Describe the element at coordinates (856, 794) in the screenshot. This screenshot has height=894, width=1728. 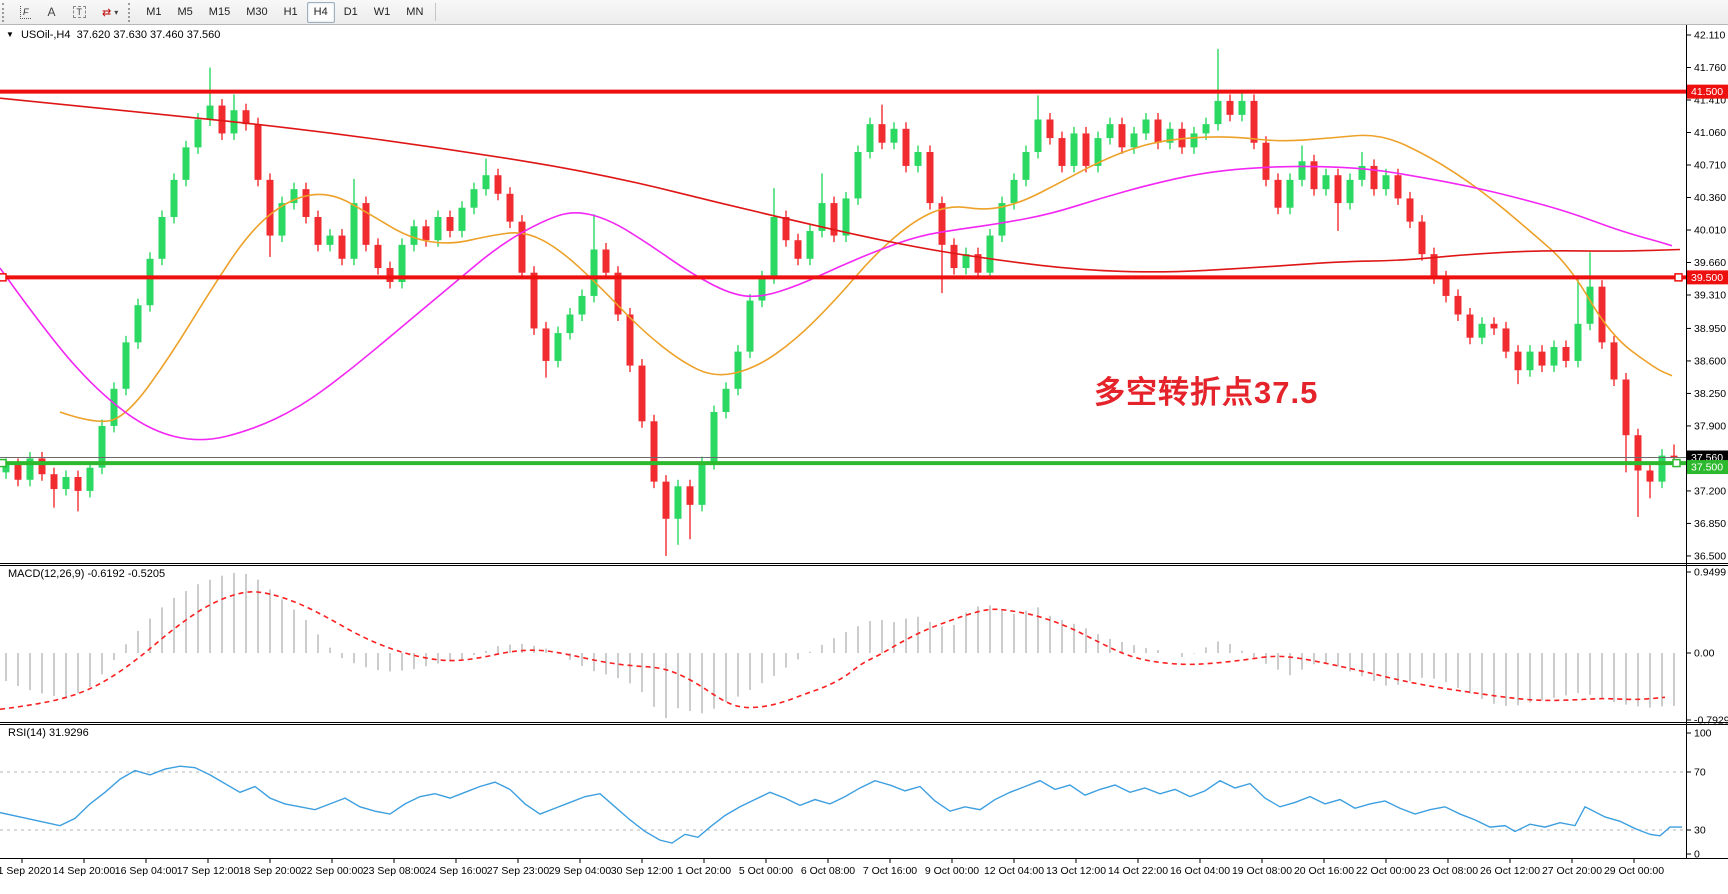
I see `rsi-panel: 100 70 30 0` at that location.